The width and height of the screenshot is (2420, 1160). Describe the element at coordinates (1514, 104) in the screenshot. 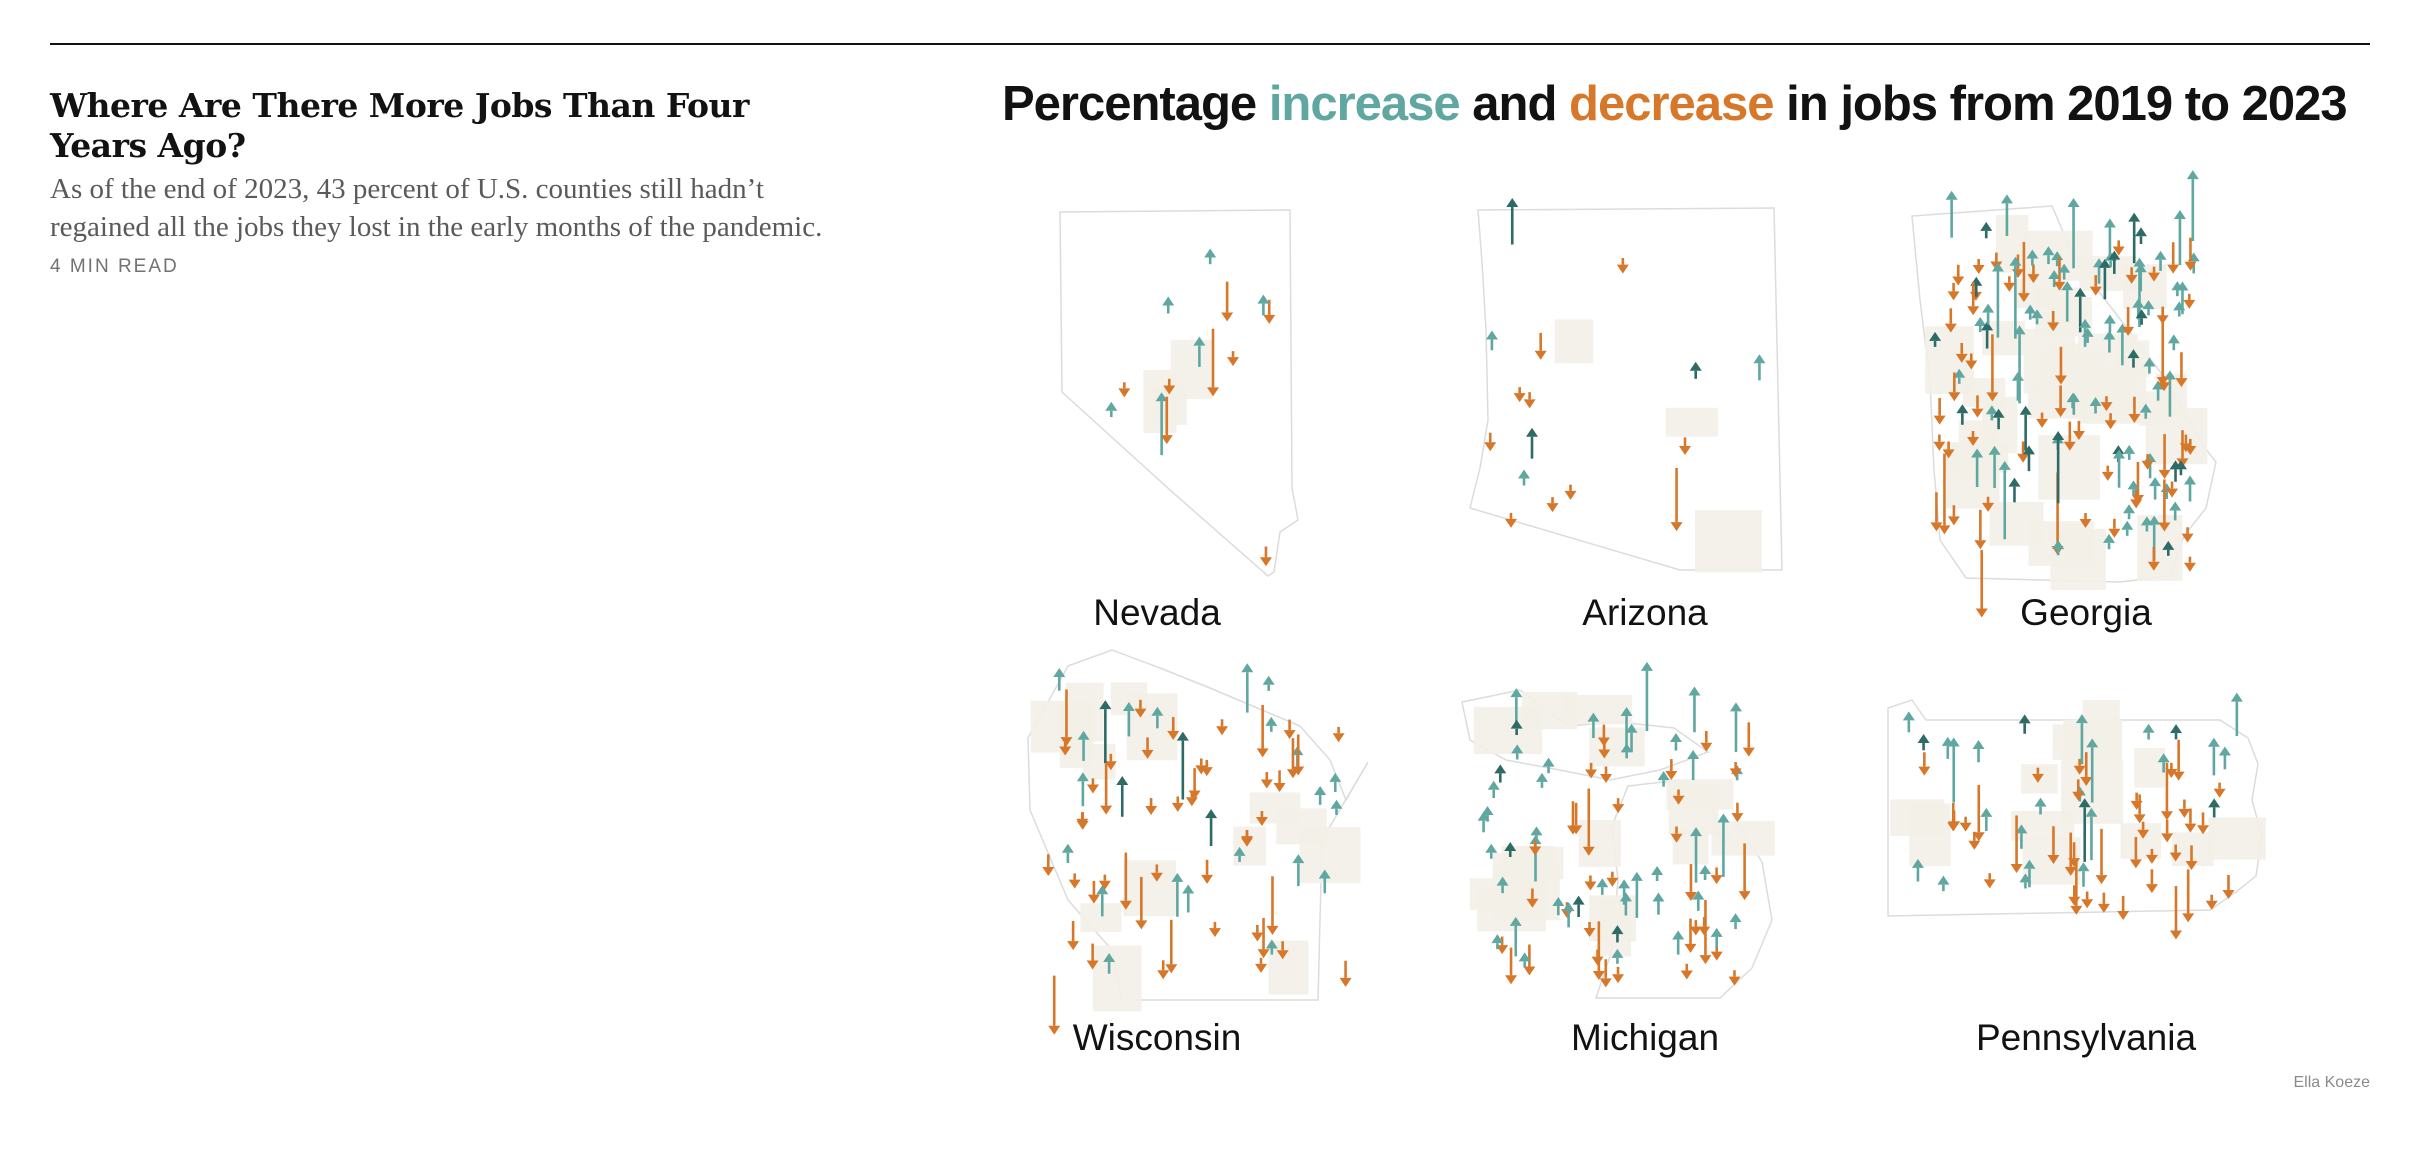

I see `title-and: and` at that location.